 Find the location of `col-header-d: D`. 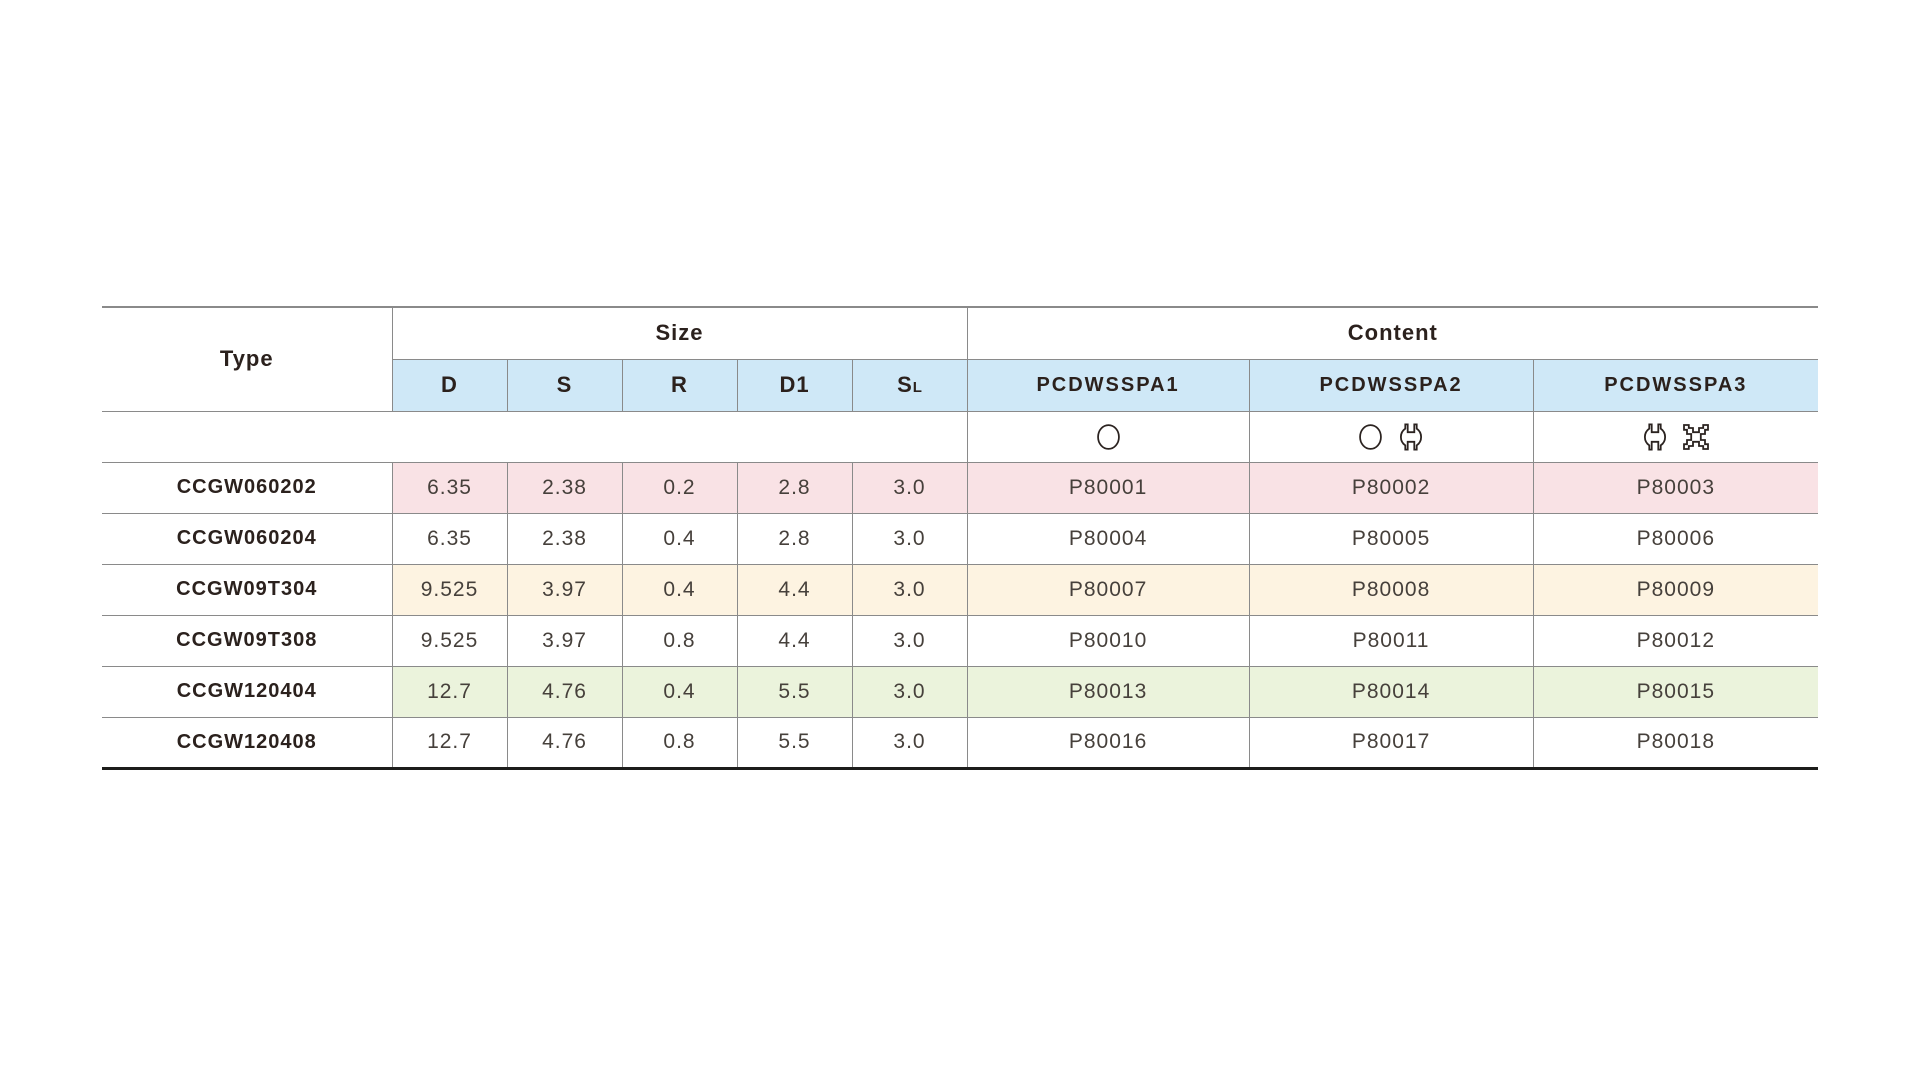

col-header-d: D is located at coordinates (449, 384).